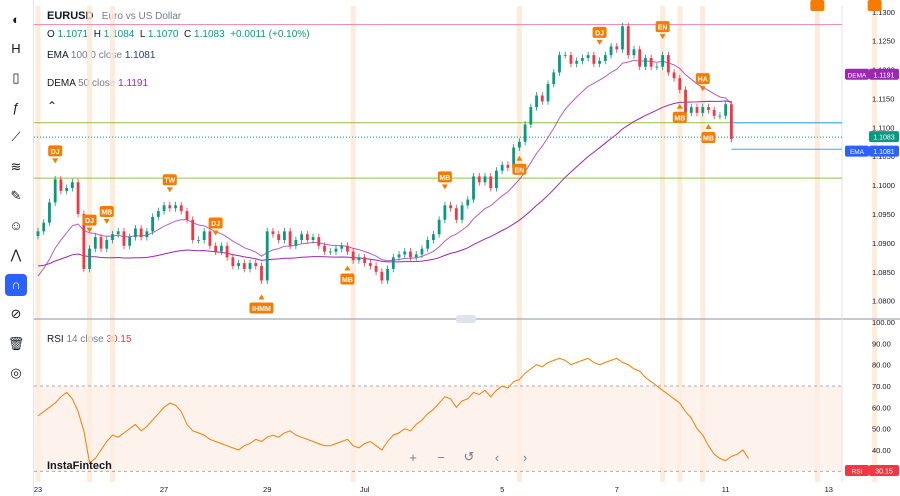 Image resolution: width=900 pixels, height=496 pixels. Describe the element at coordinates (16, 19) in the screenshot. I see `logo-icon: ◐` at that location.